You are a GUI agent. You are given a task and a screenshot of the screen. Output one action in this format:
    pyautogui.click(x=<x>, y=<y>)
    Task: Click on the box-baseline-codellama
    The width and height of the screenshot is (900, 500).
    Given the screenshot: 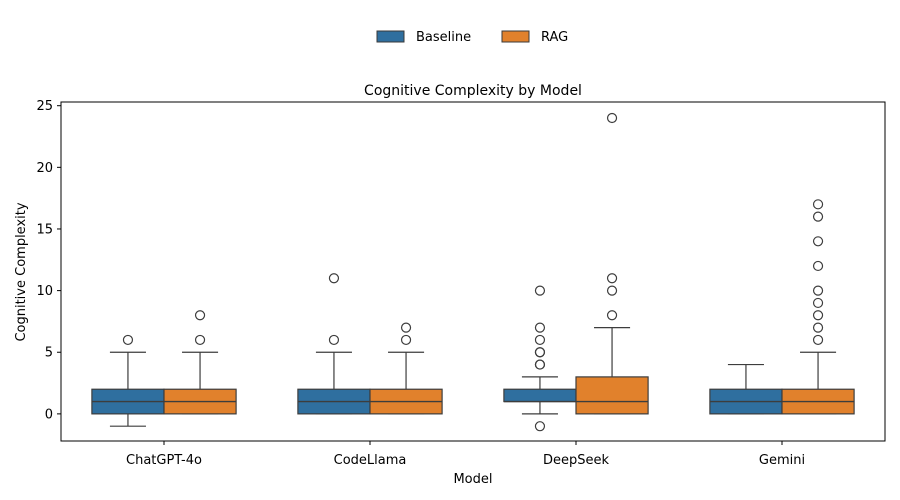 What is the action you would take?
    pyautogui.click(x=334, y=344)
    